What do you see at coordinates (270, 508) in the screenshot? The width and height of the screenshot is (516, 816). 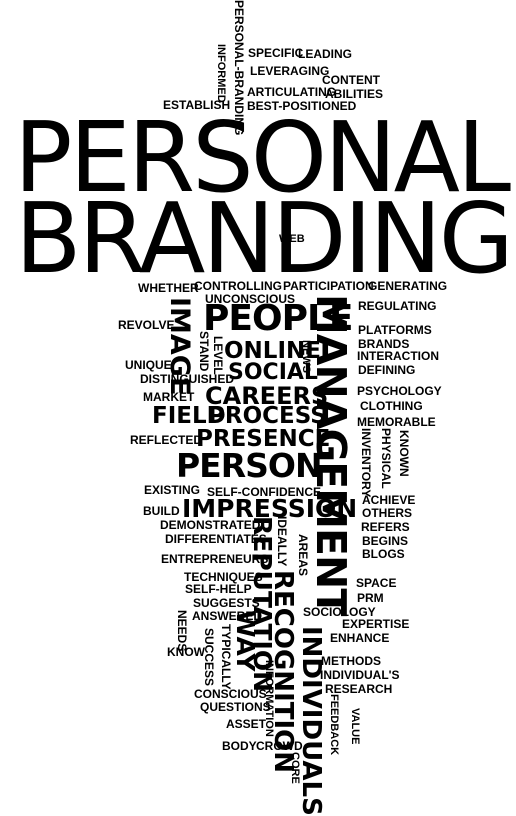 I see `word-impression: IMPRESSION` at bounding box center [270, 508].